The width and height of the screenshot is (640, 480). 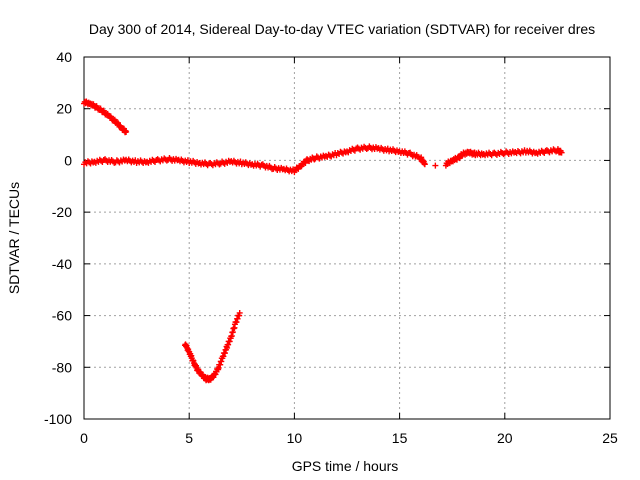 I want to click on x-tick-label: 15, so click(x=400, y=438).